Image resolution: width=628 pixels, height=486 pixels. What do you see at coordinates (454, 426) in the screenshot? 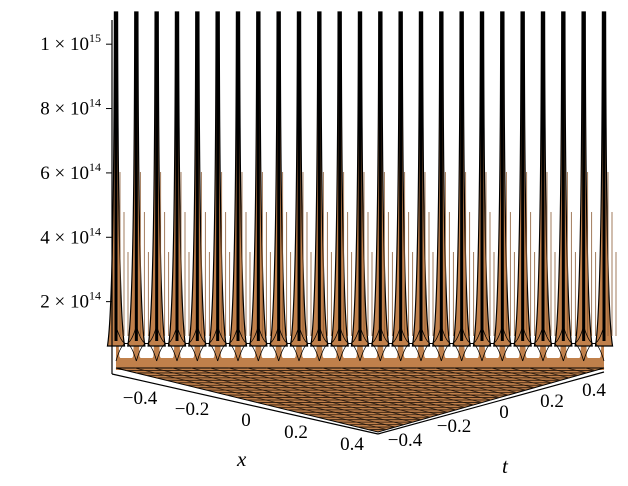
I see `t-tick-label: −0.2` at bounding box center [454, 426].